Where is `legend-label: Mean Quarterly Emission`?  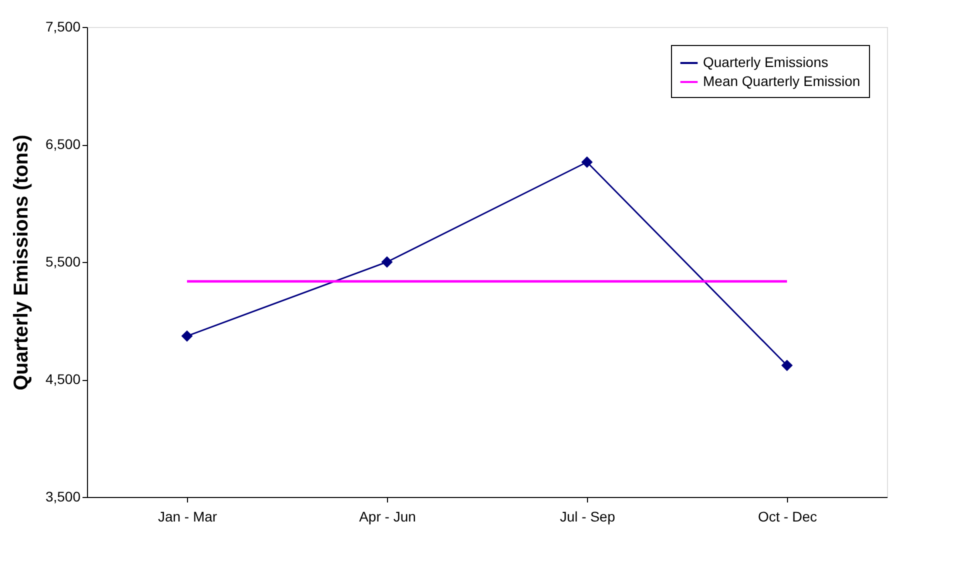
legend-label: Mean Quarterly Emission is located at coordinates (781, 81).